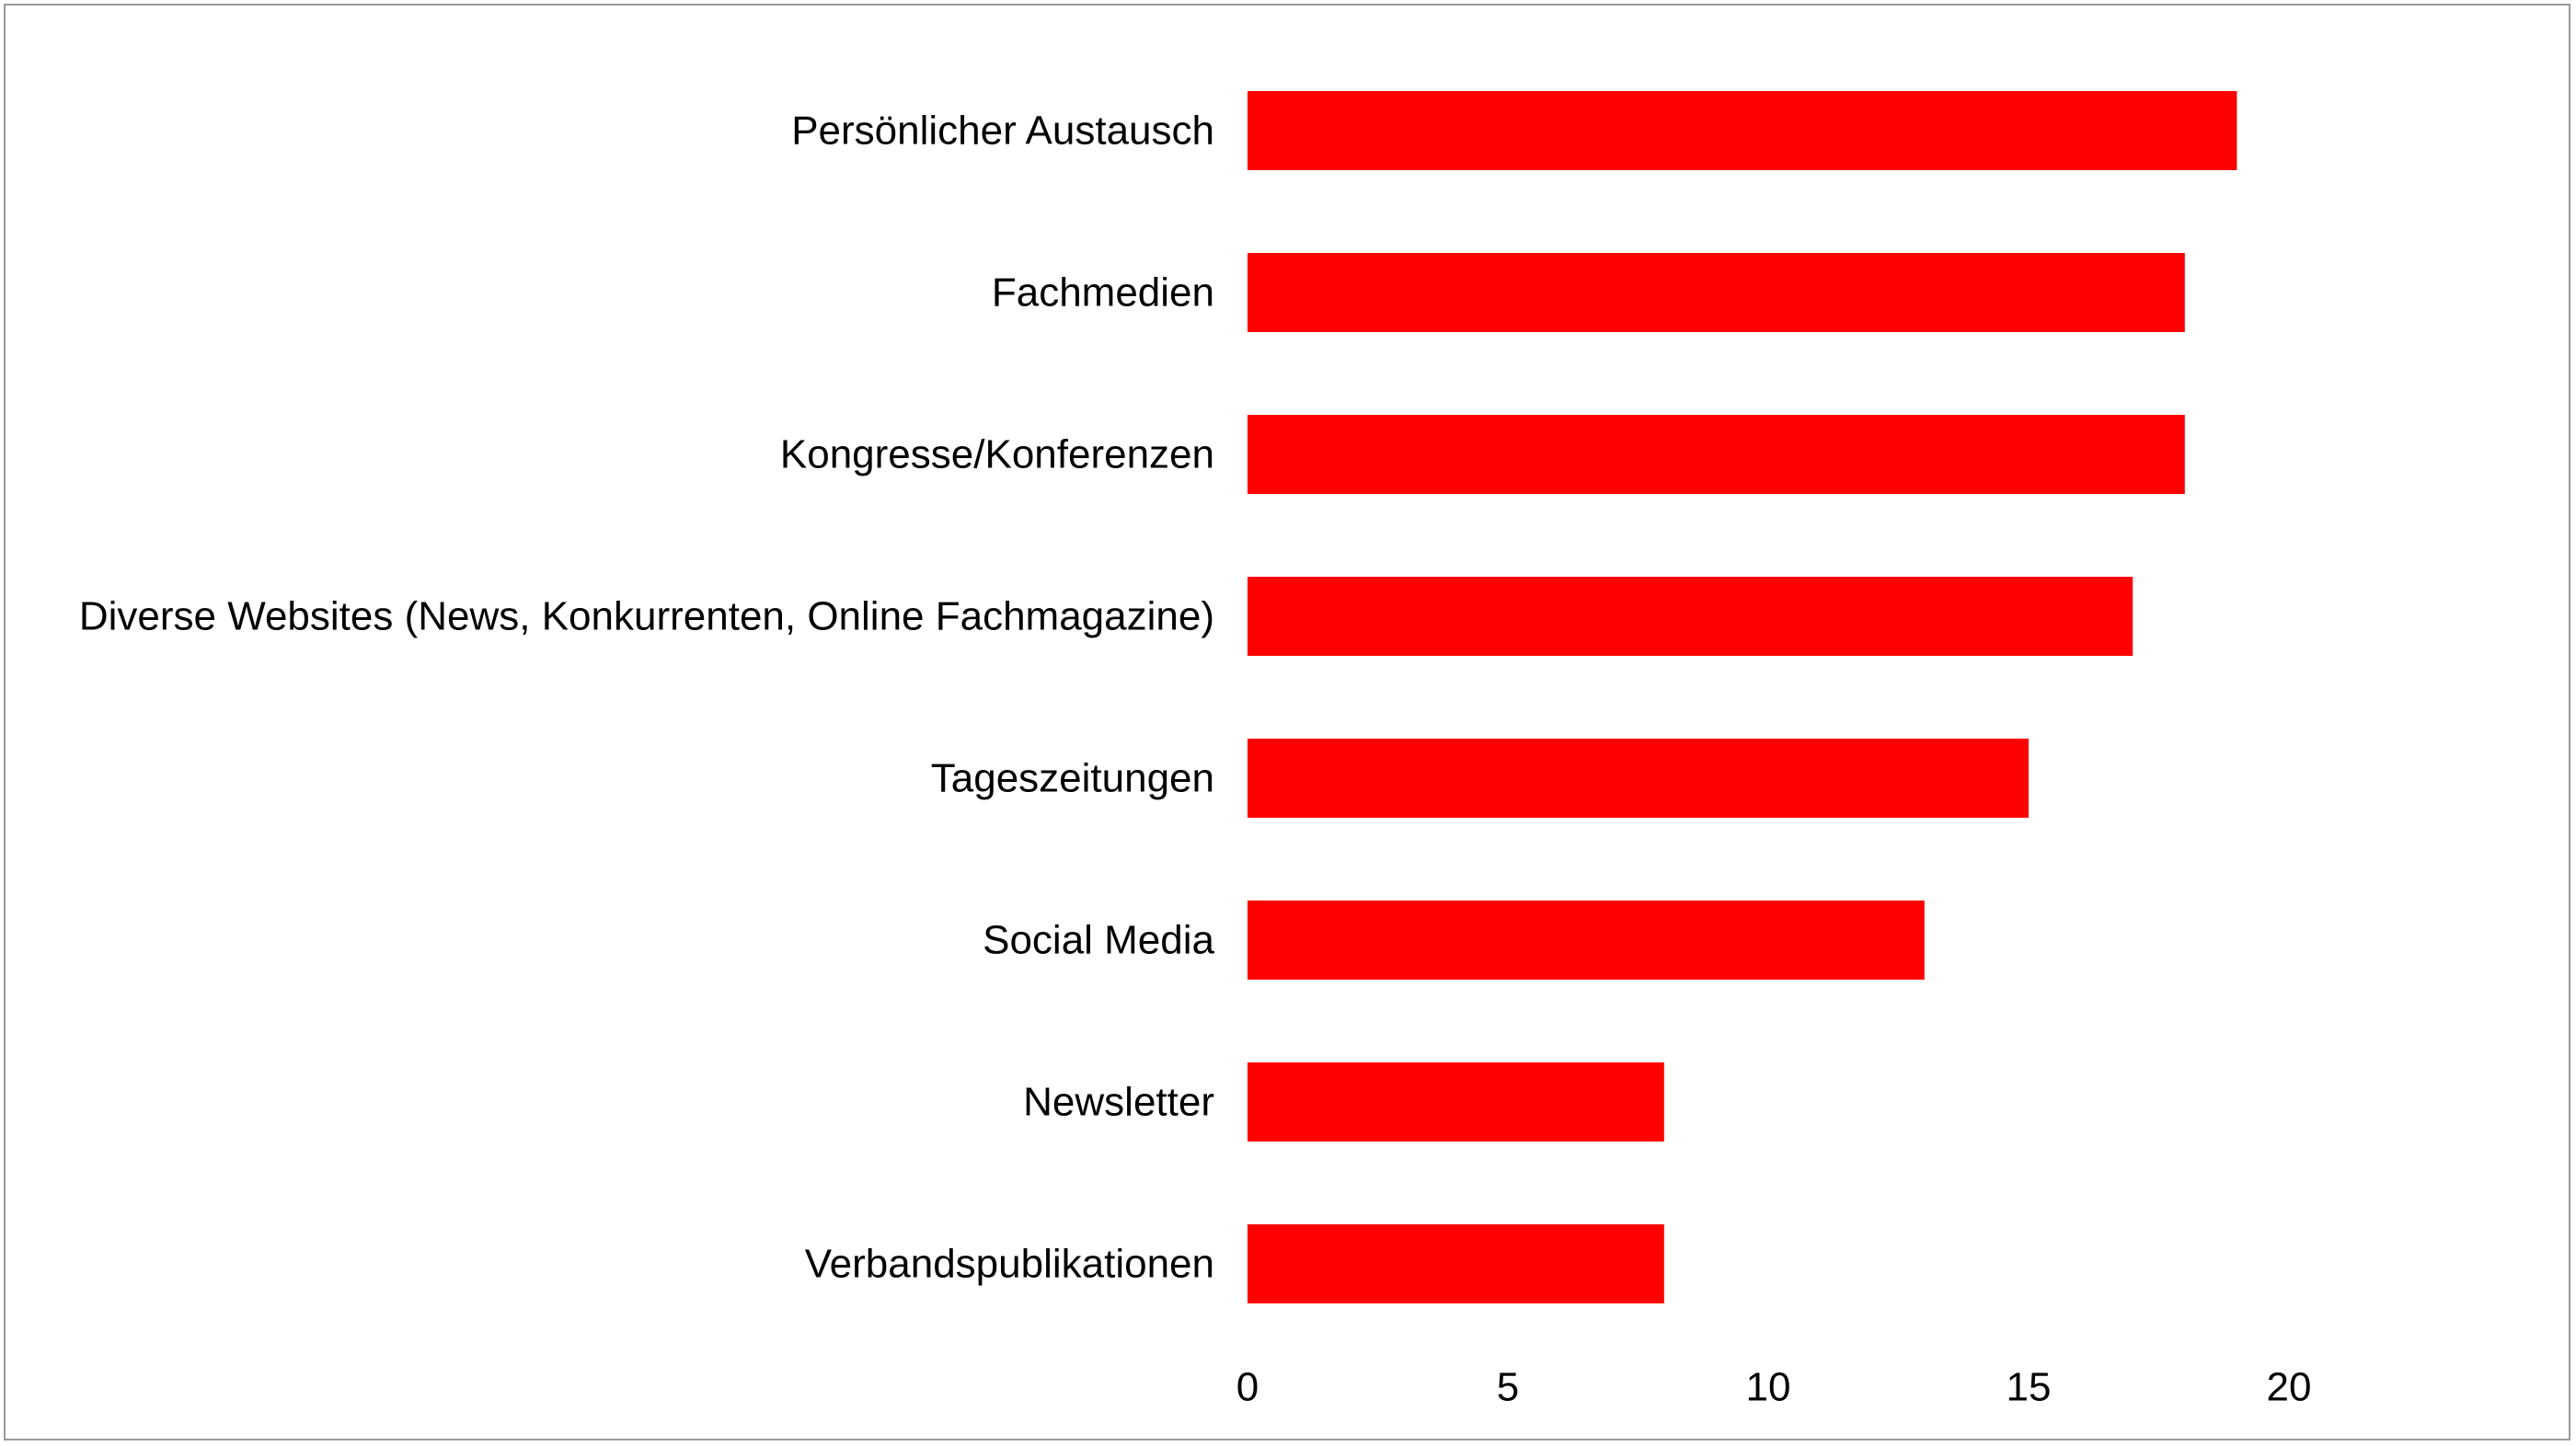 Image resolution: width=2576 pixels, height=1446 pixels. I want to click on x-tick-label: 0, so click(1247, 1387).